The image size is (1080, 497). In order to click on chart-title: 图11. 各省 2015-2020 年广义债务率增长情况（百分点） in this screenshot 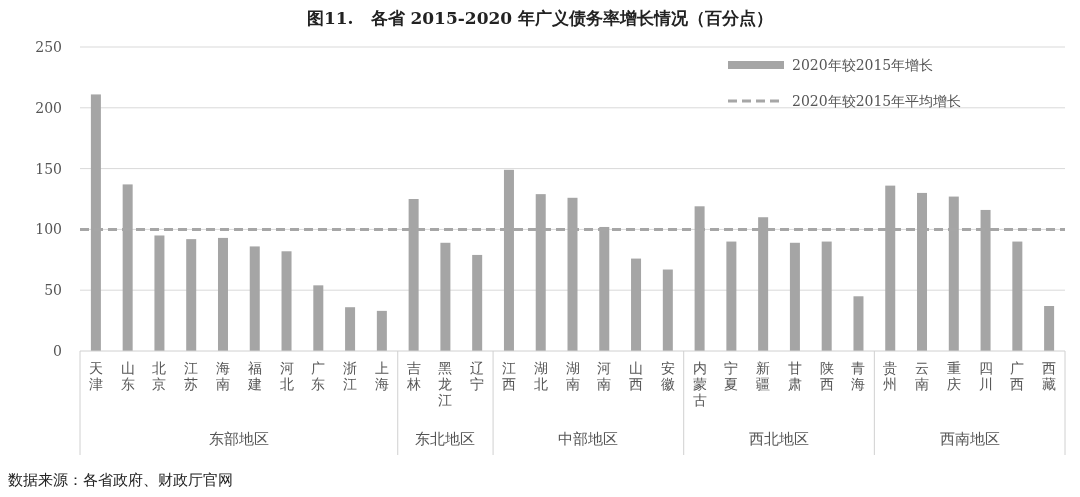, I will do `click(540, 18)`.